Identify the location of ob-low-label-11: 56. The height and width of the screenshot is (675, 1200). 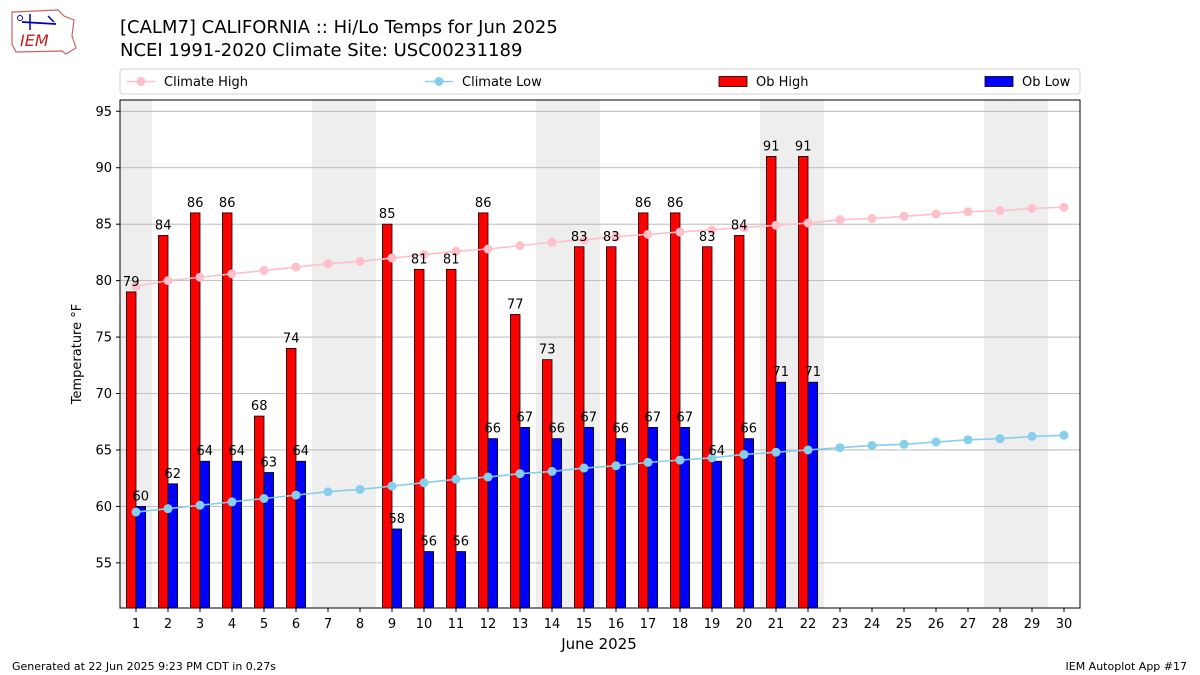
(461, 542).